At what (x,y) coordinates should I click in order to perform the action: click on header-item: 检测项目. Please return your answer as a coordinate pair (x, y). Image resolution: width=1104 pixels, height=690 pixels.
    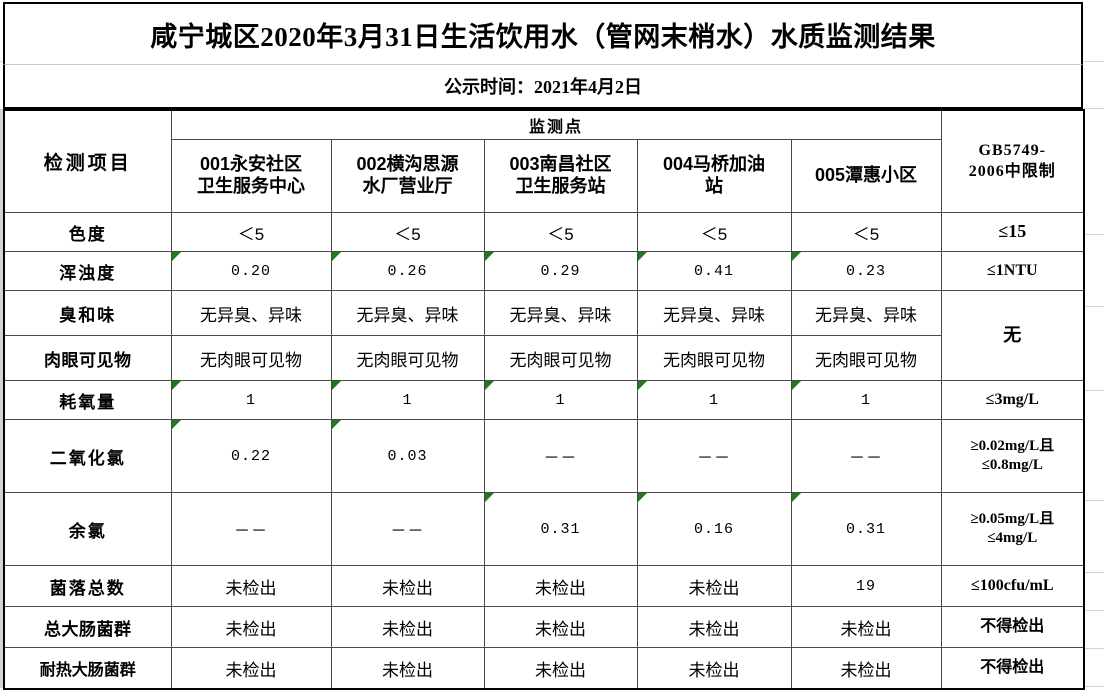
    Looking at the image, I should click on (87, 161).